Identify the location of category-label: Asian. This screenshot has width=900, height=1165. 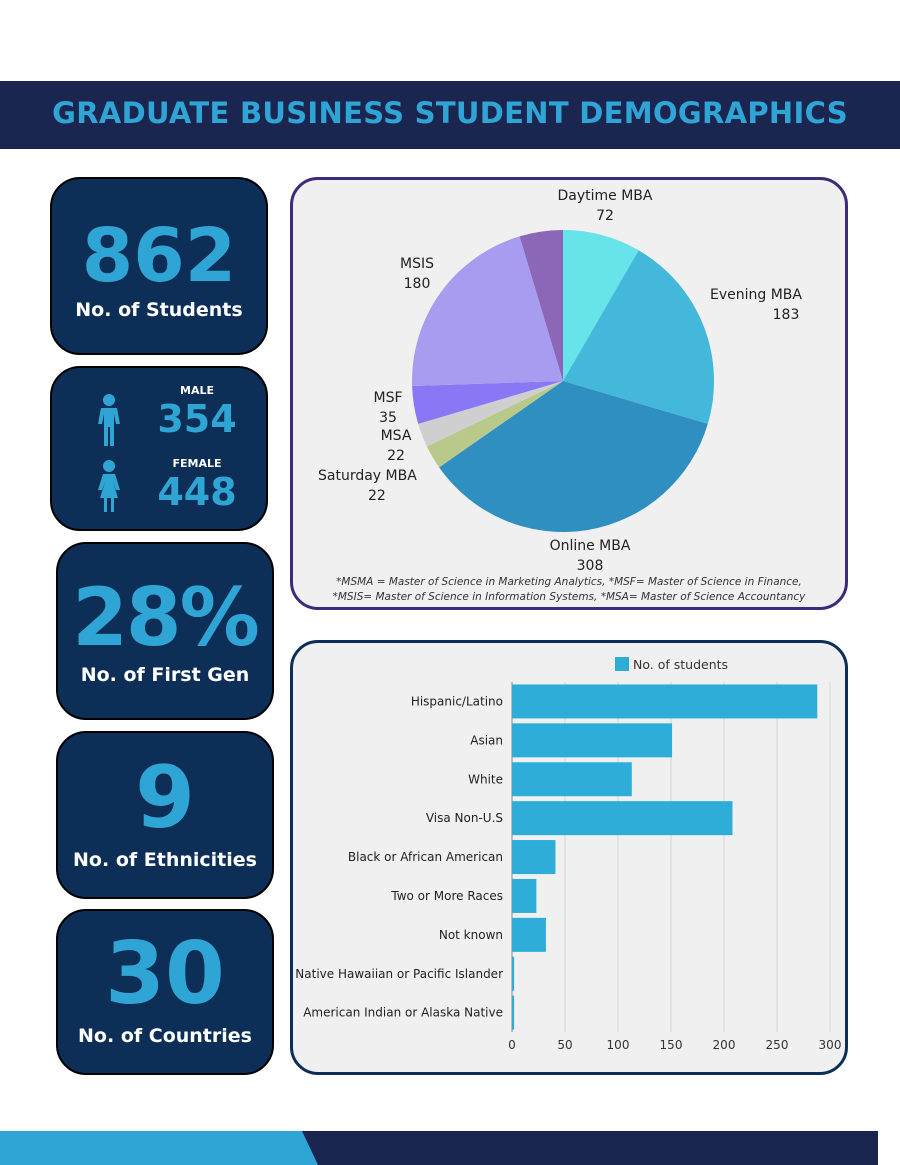
(486, 740).